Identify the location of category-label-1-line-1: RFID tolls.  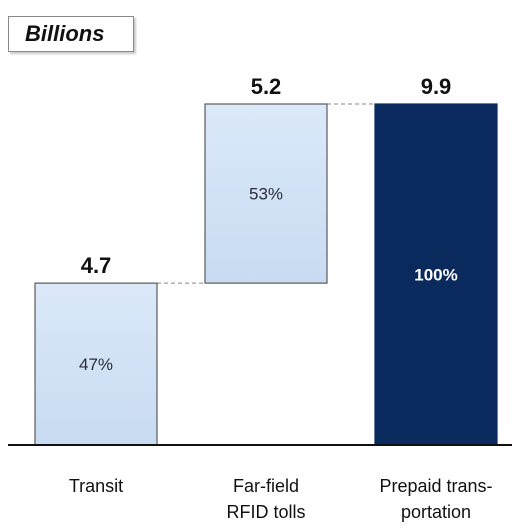
(265, 512).